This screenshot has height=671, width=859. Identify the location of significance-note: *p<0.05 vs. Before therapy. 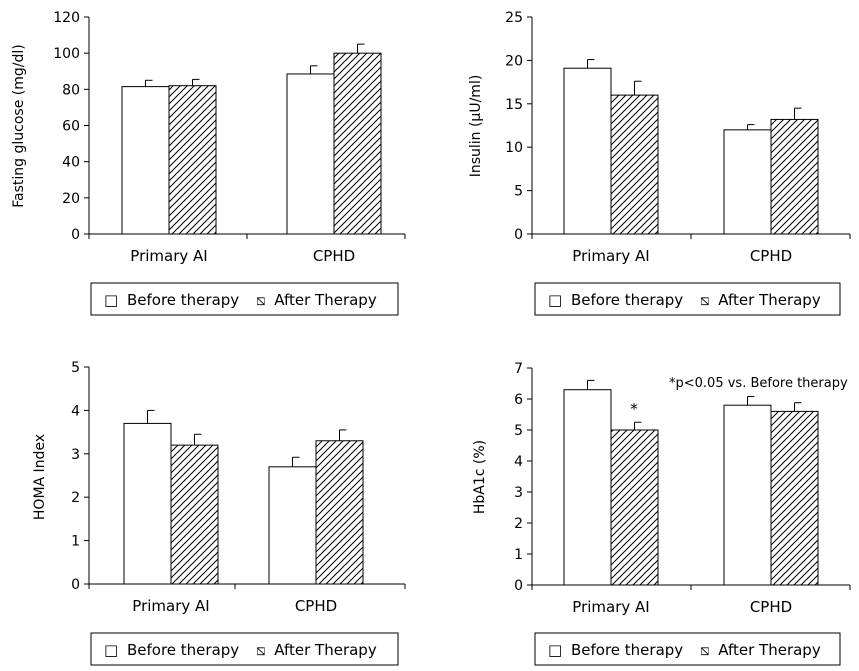
(758, 383).